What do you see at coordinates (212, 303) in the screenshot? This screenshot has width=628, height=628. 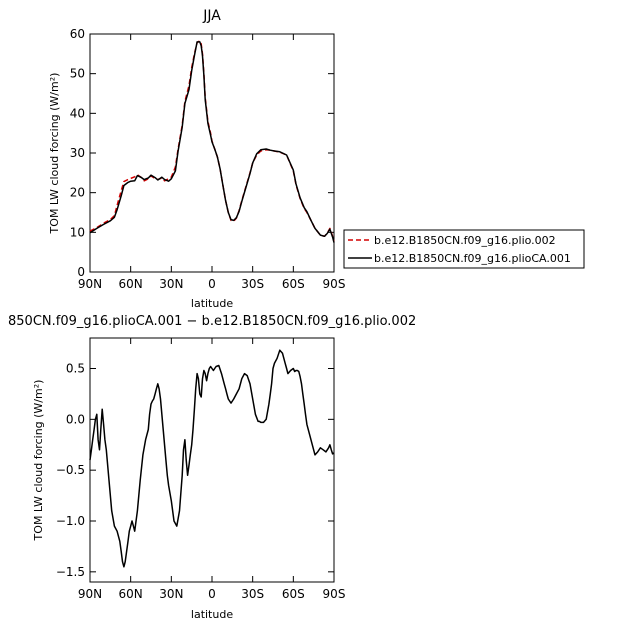 I see `top-x-axis-label: latitude` at bounding box center [212, 303].